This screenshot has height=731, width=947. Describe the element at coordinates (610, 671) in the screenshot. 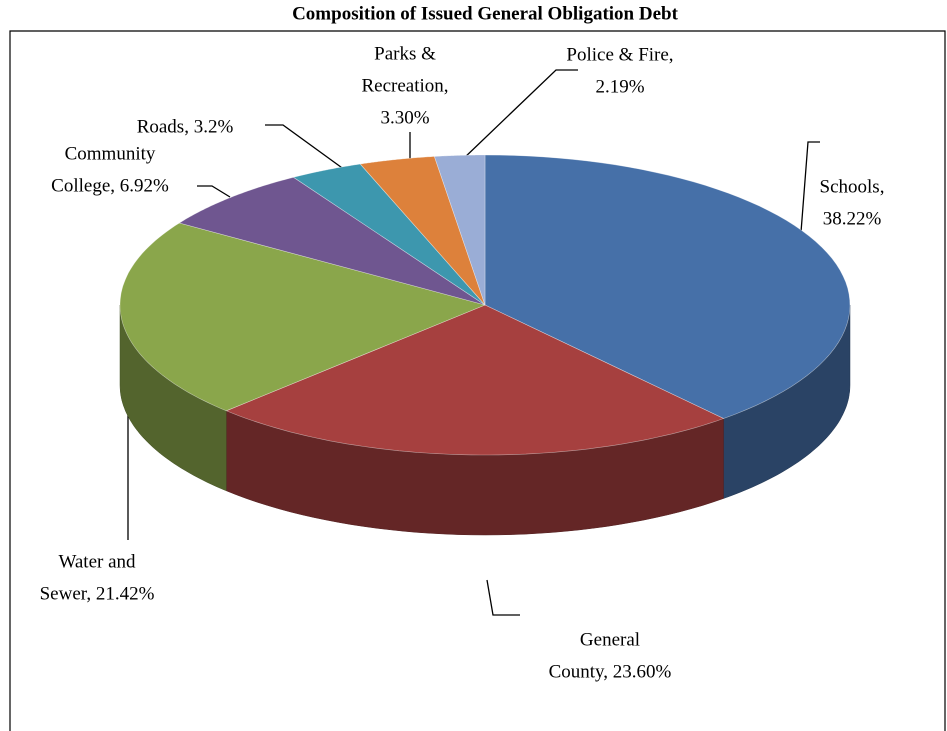

I see `data-label: County, 23.60%` at that location.